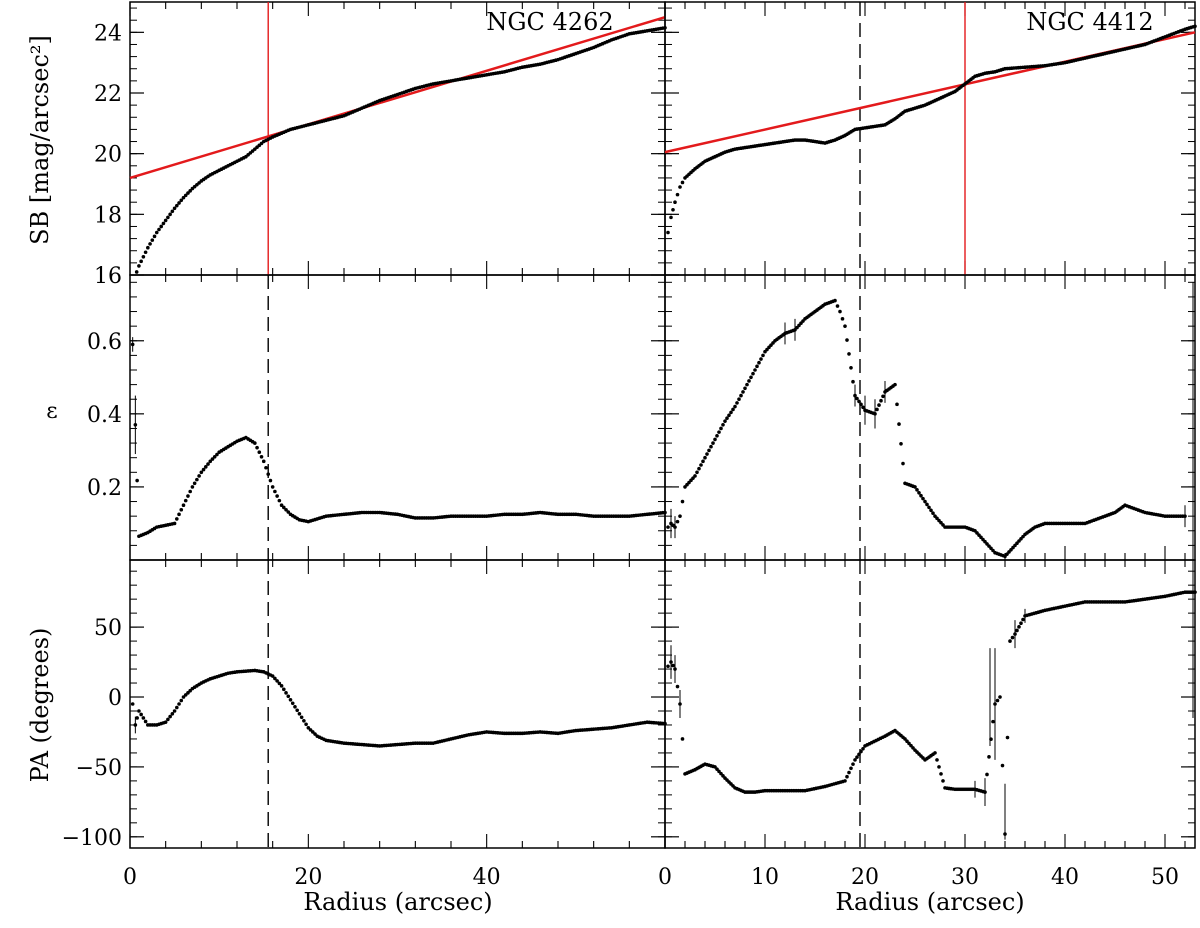 Image resolution: width=1200 pixels, height=928 pixels. Describe the element at coordinates (397, 704) in the screenshot. I see `ngc4262-pa-frame` at that location.